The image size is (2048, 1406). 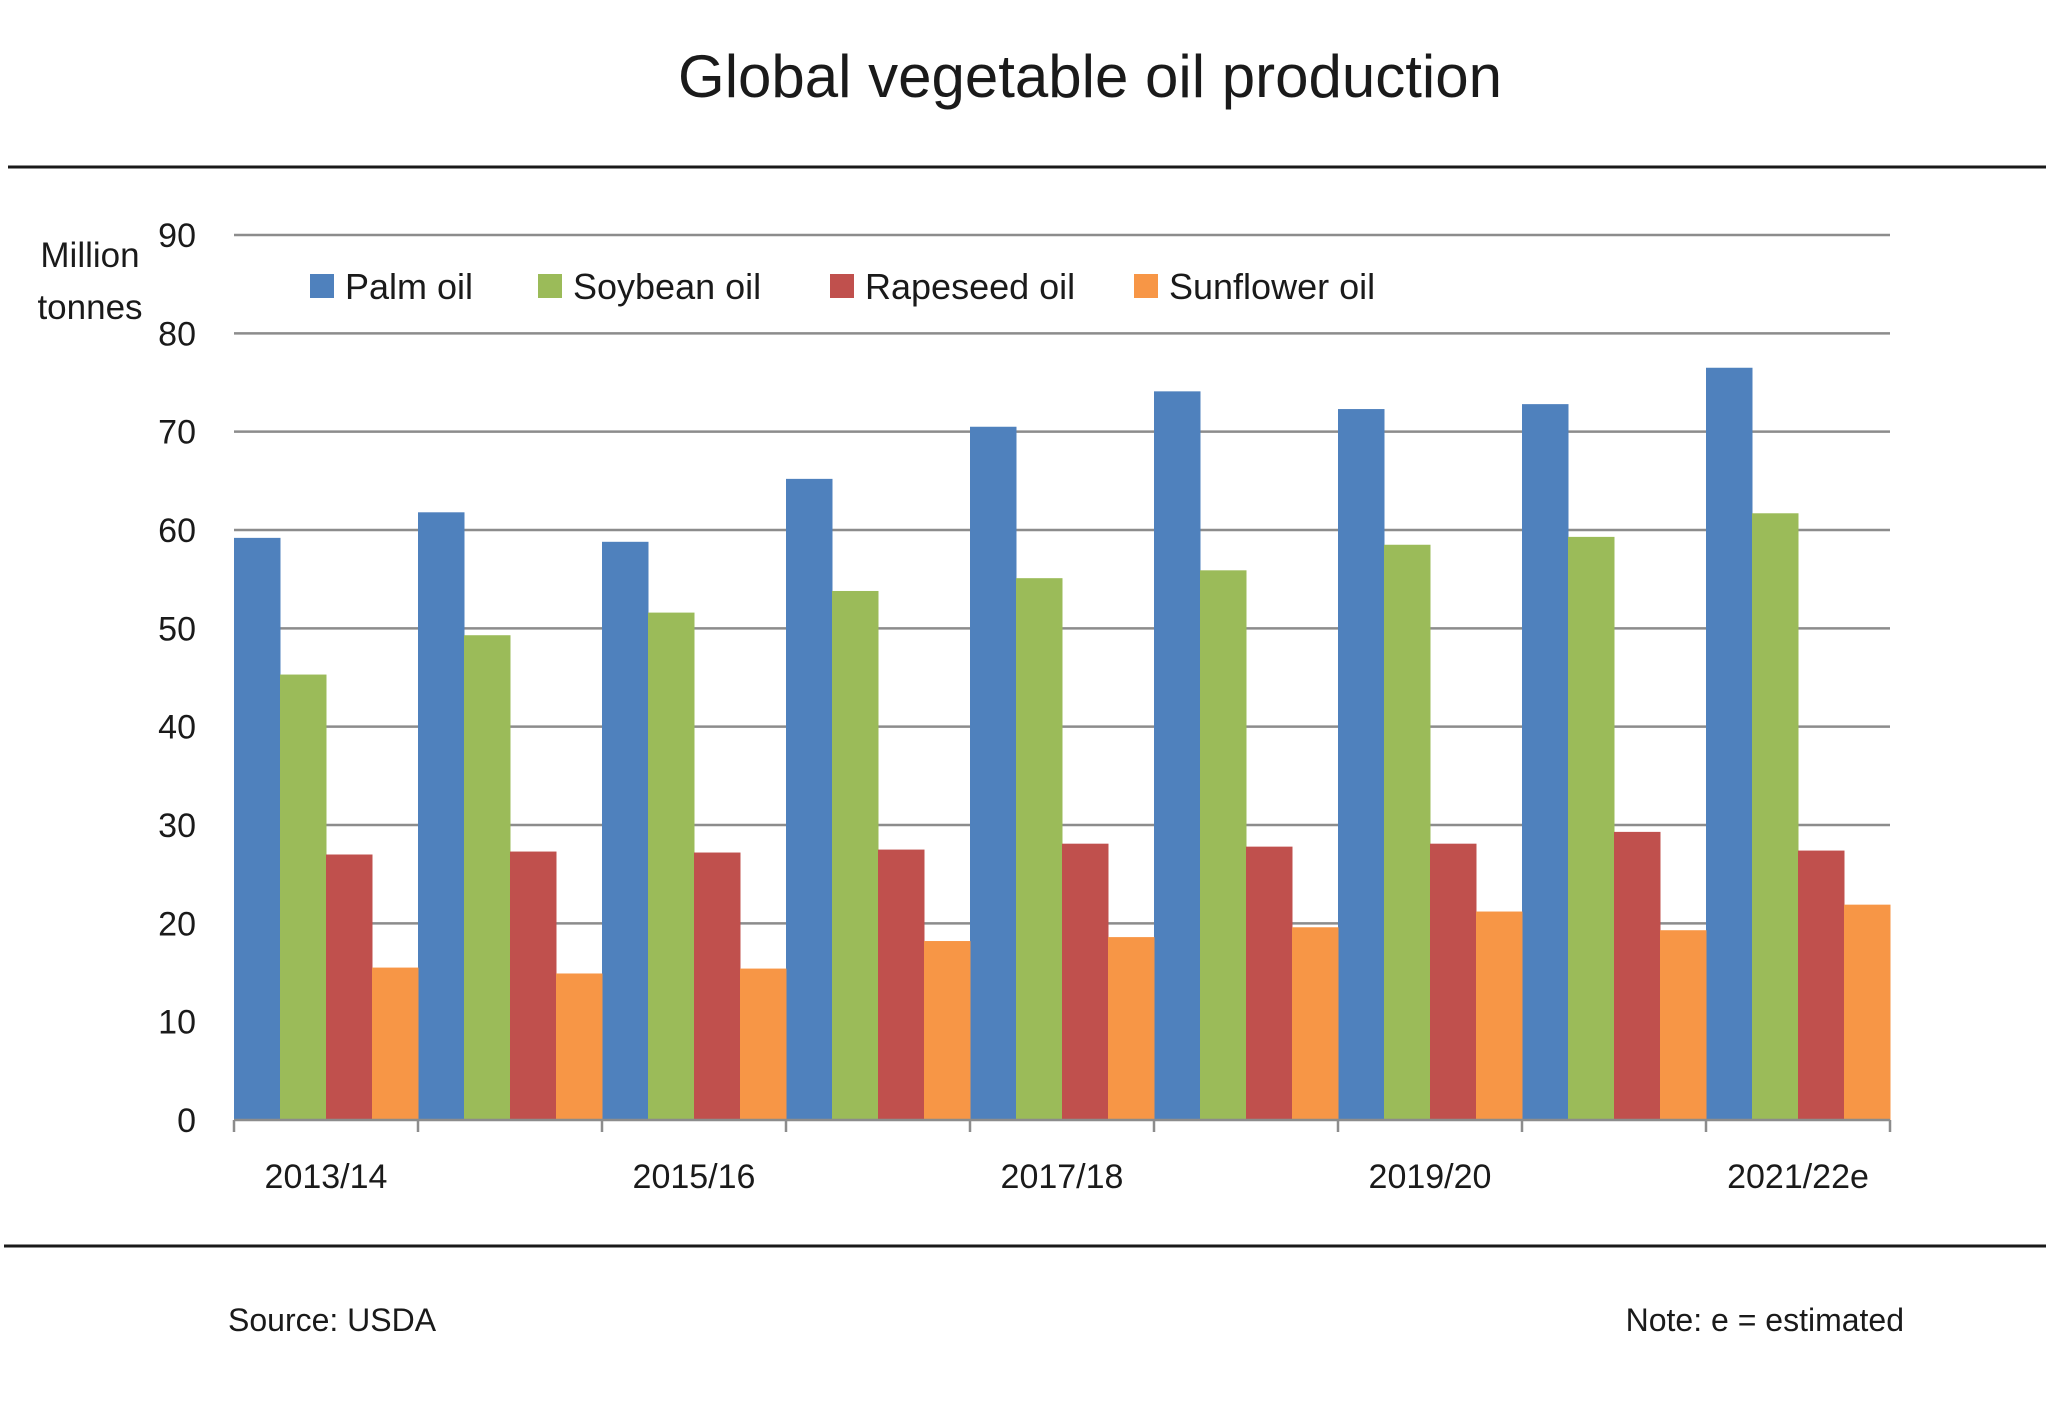 What do you see at coordinates (177, 236) in the screenshot?
I see `y-tick-label: 90` at bounding box center [177, 236].